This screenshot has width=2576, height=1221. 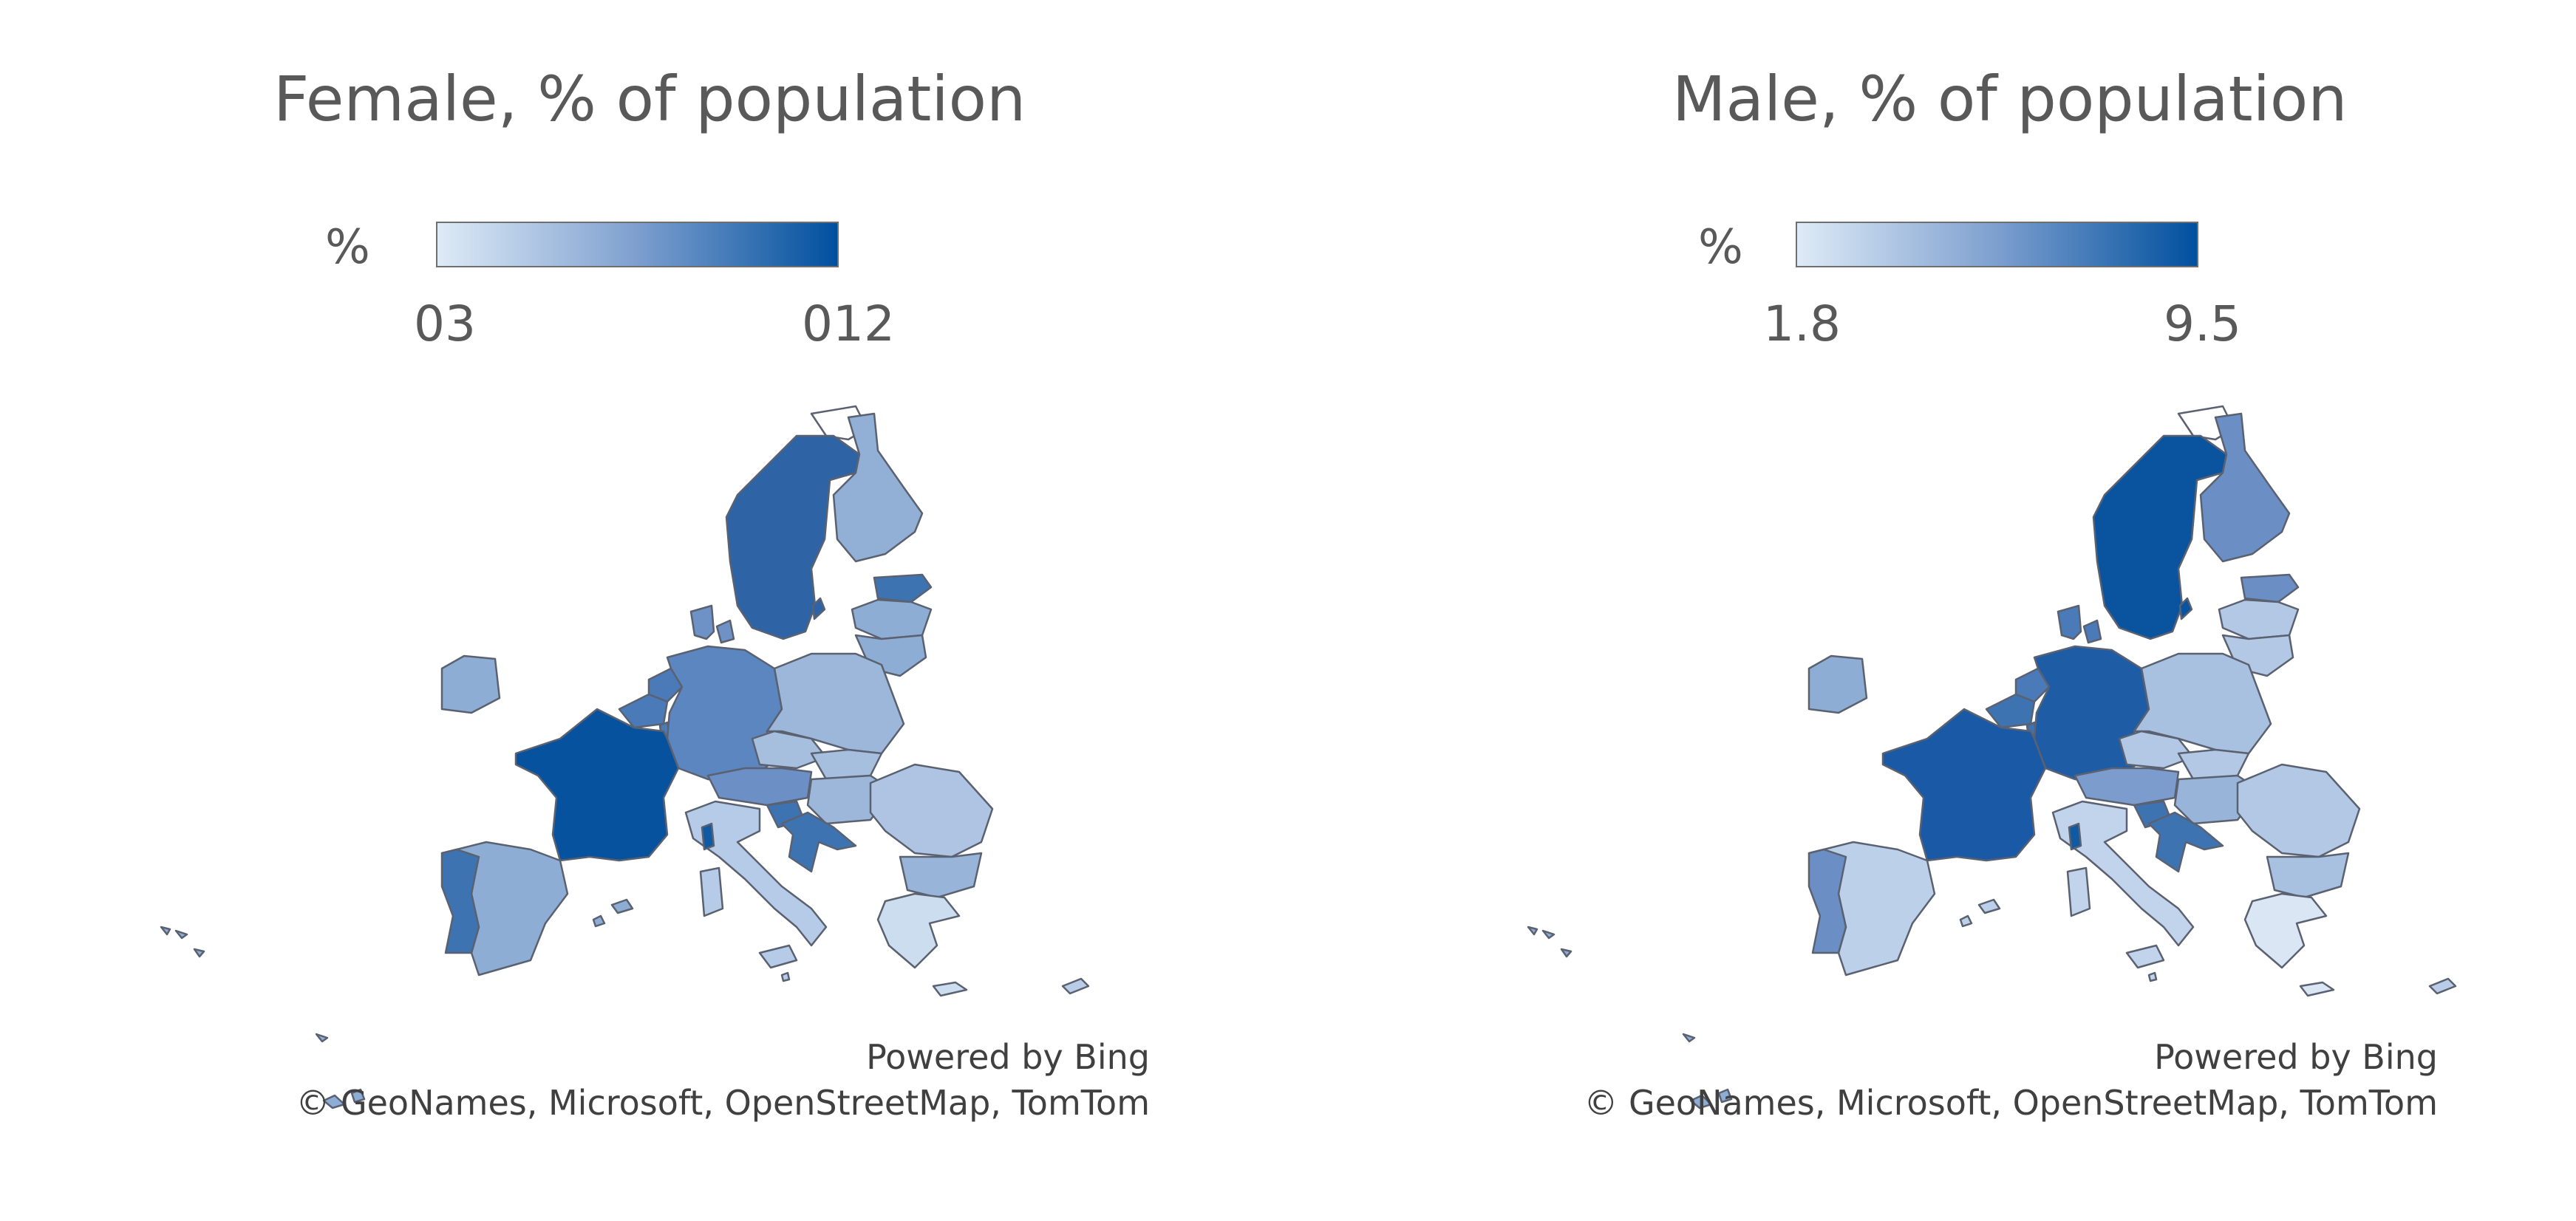 I want to click on legend-max-label: 9.5, so click(x=2202, y=323).